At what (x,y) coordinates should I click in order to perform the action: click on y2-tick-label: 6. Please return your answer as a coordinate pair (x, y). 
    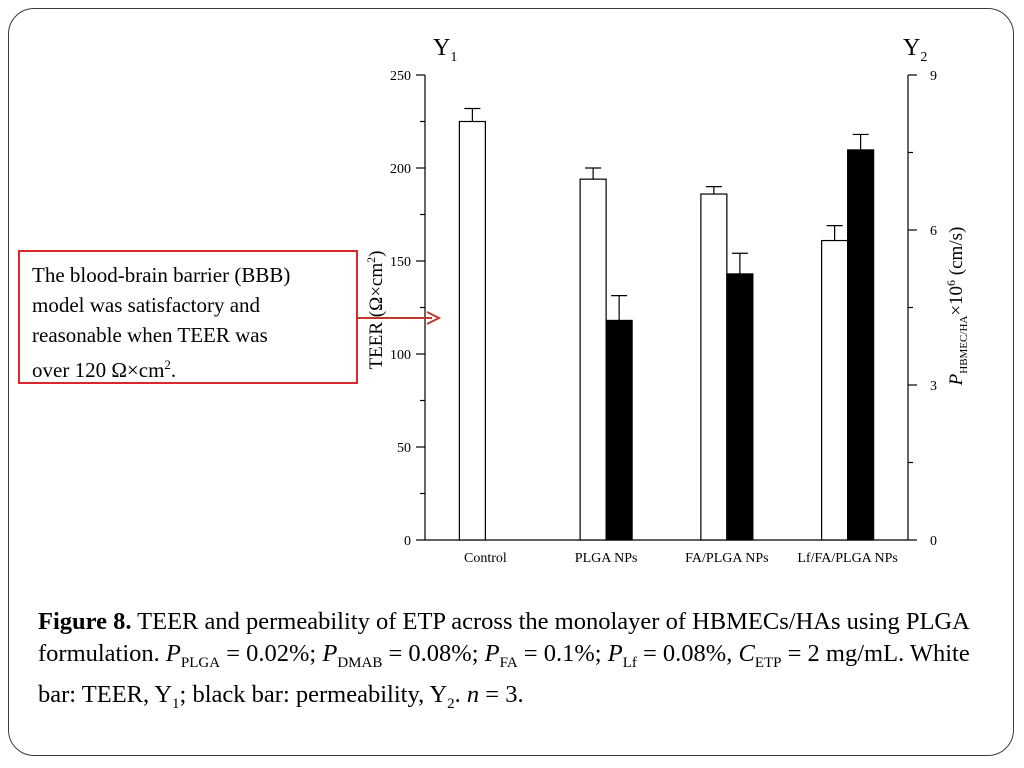
    Looking at the image, I should click on (933, 231).